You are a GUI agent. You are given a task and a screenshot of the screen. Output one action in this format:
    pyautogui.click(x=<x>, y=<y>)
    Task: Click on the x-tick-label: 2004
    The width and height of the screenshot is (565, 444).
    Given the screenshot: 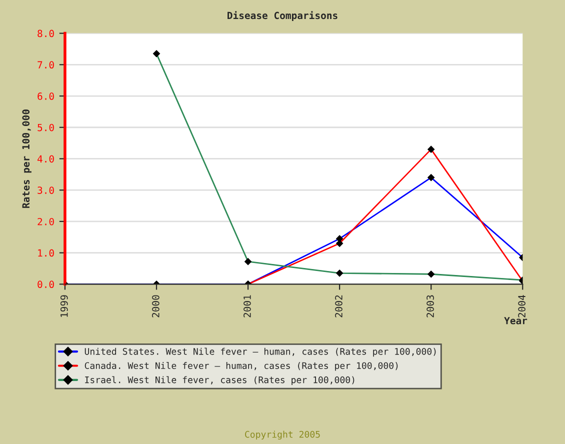 What is the action you would take?
    pyautogui.click(x=522, y=306)
    